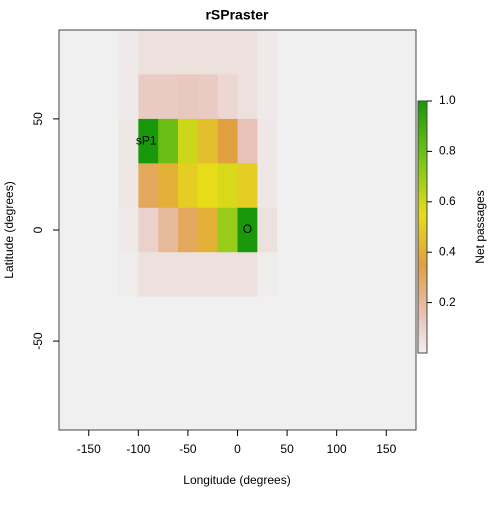 This screenshot has width=504, height=509. Describe the element at coordinates (38, 229) in the screenshot. I see `y-tick-label: 0` at that location.